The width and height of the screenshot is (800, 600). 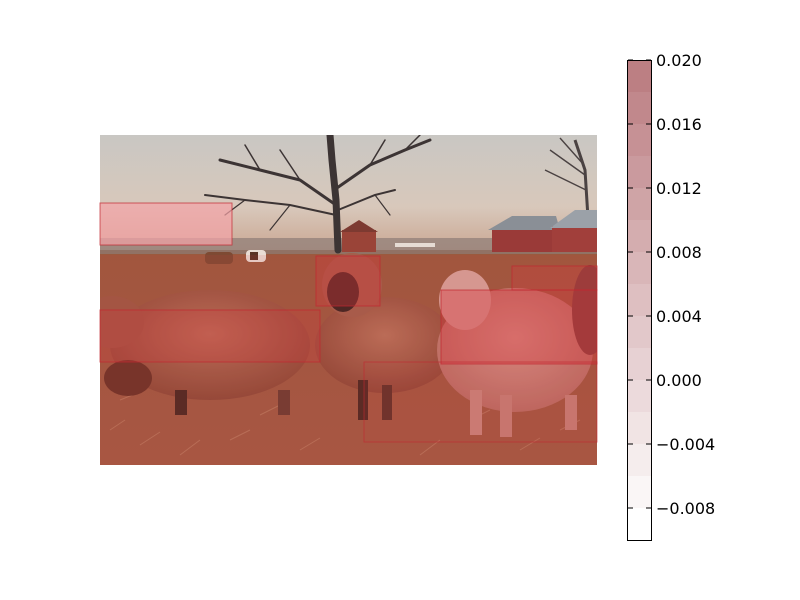 I want to click on region-center-sheep, so click(x=348, y=281).